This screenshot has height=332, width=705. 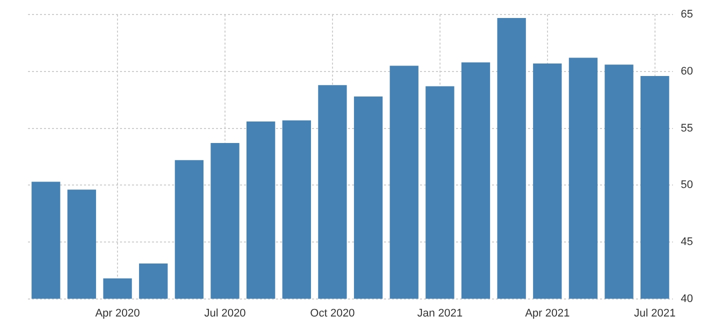 What do you see at coordinates (687, 128) in the screenshot?
I see `y-tick-label: 55` at bounding box center [687, 128].